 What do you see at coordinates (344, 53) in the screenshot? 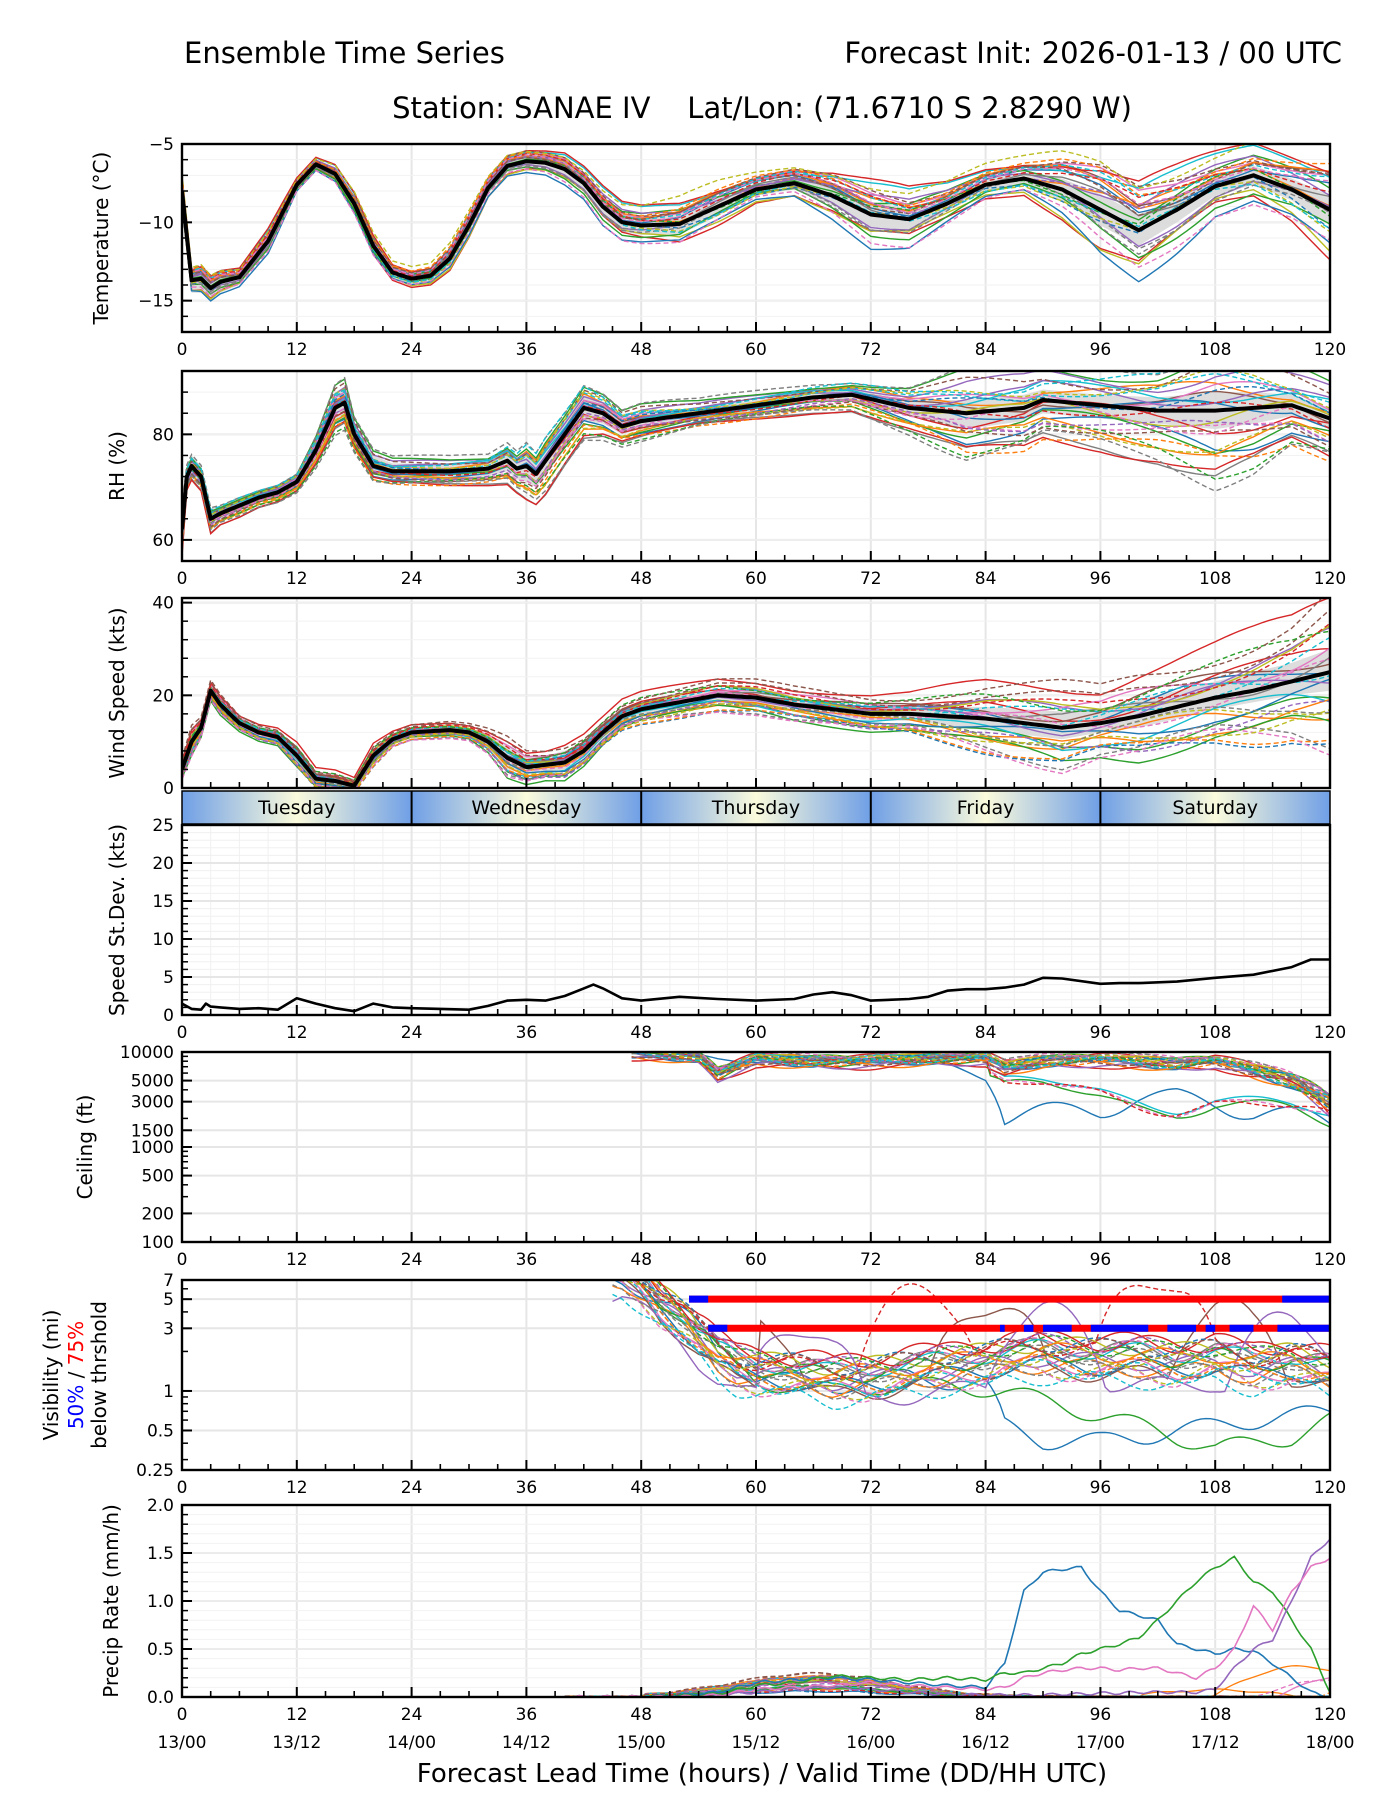
I see `figure-title-left: Ensemble Time Series` at bounding box center [344, 53].